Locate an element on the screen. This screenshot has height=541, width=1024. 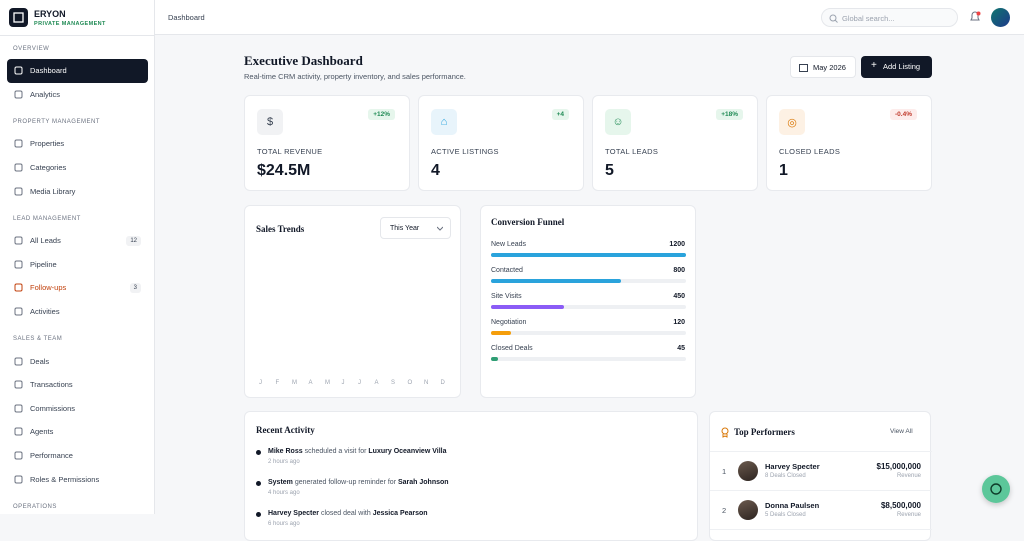
card-title: Sales Trends is located at coordinates (280, 229).